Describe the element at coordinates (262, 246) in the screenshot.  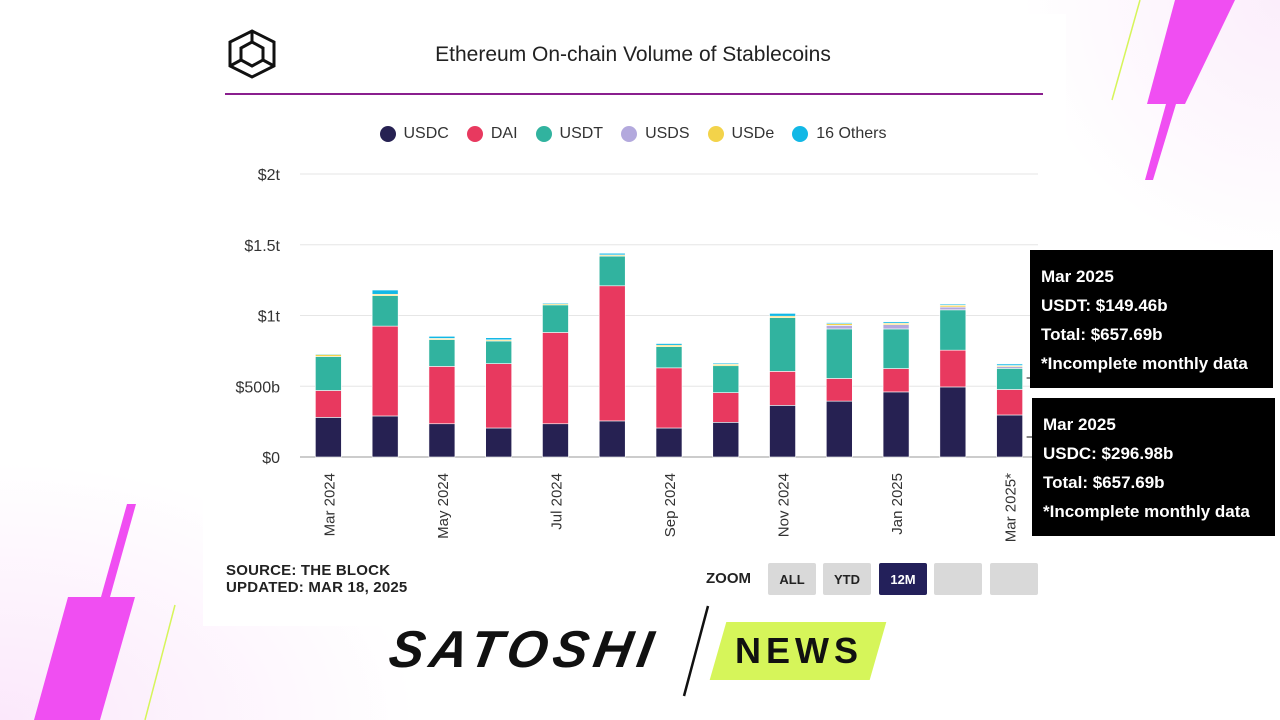
I see `y-tick-label: $1.5t` at that location.